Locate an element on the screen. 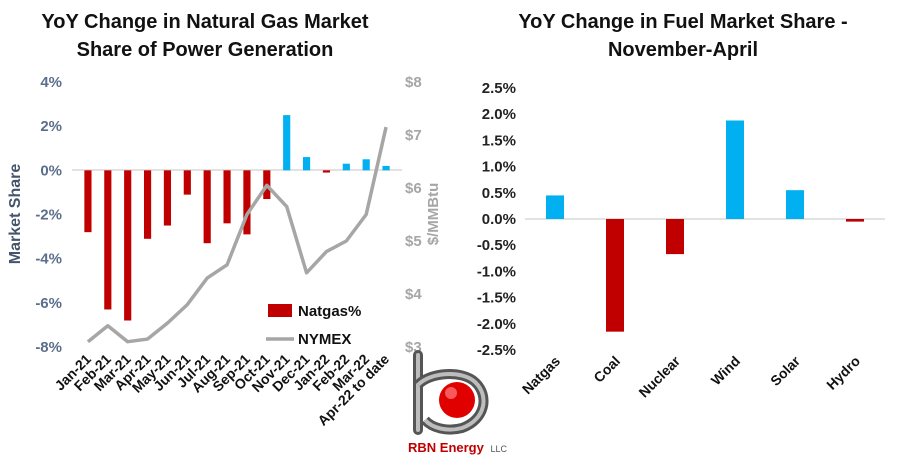  left-y-ticks: 4% 2% 0% -2% -4% -6% -8% is located at coordinates (48, 215).